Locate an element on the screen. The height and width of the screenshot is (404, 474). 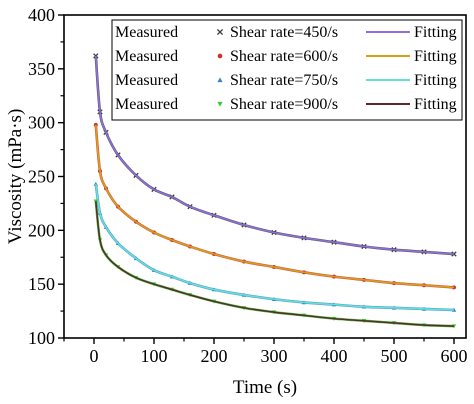
marker-stroke is located at coordinates (220, 32).